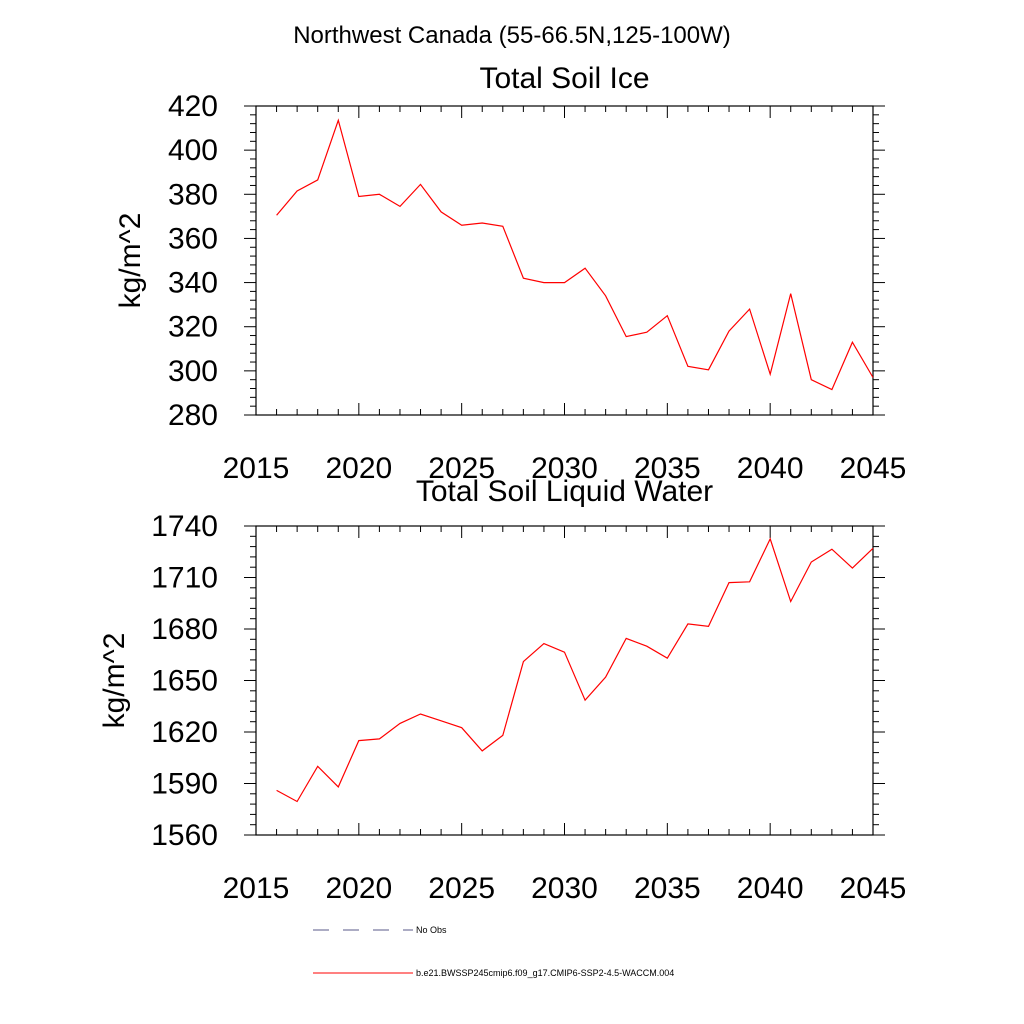  I want to click on chart-title: Total Soil Liquid Water, so click(564, 491).